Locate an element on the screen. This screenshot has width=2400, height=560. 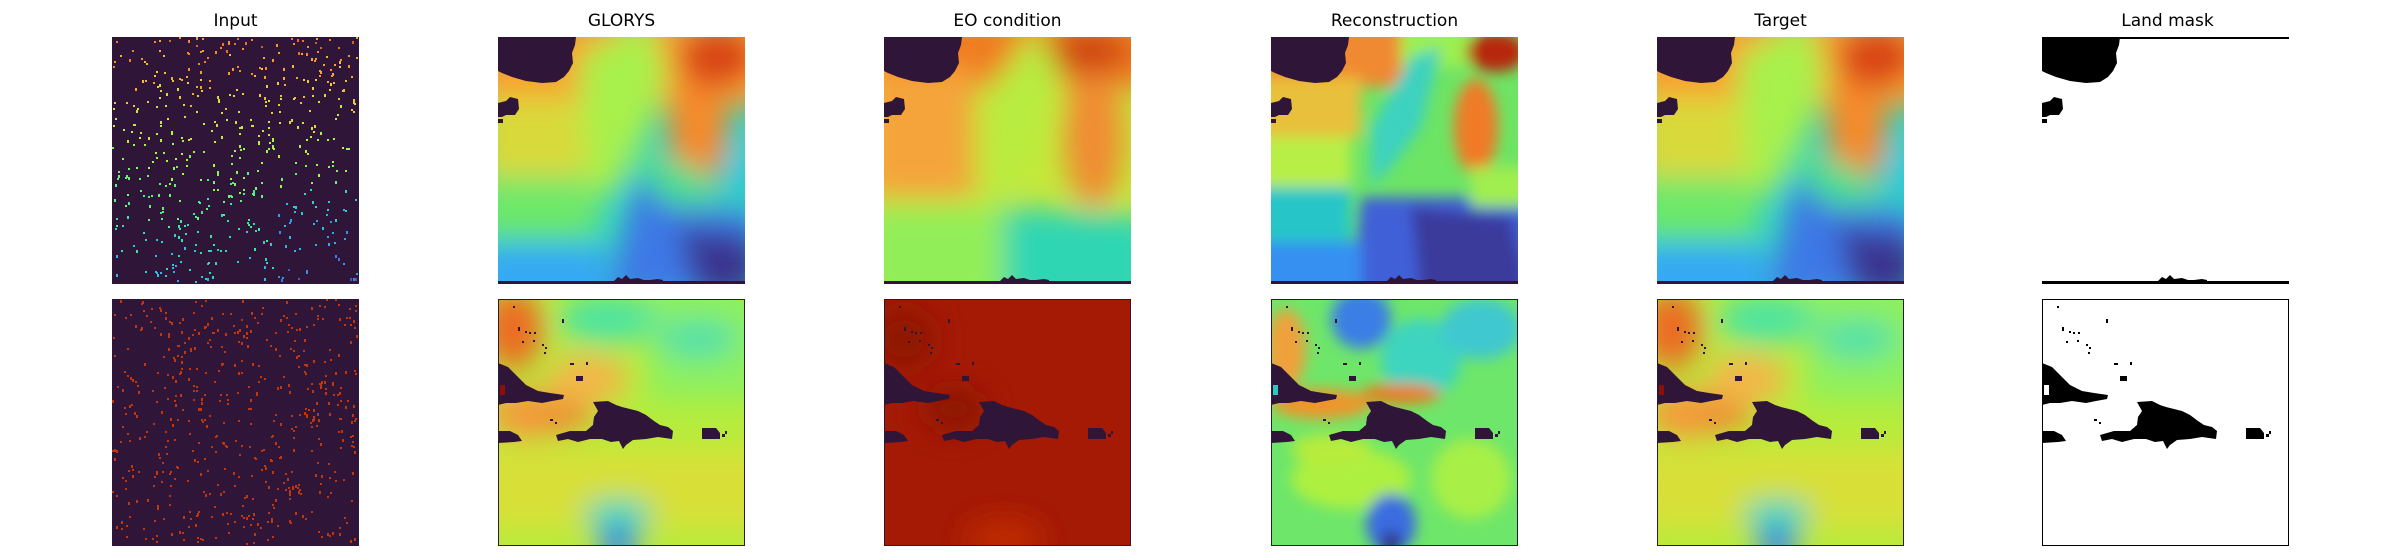
land-mask-top is located at coordinates (2165, 160).